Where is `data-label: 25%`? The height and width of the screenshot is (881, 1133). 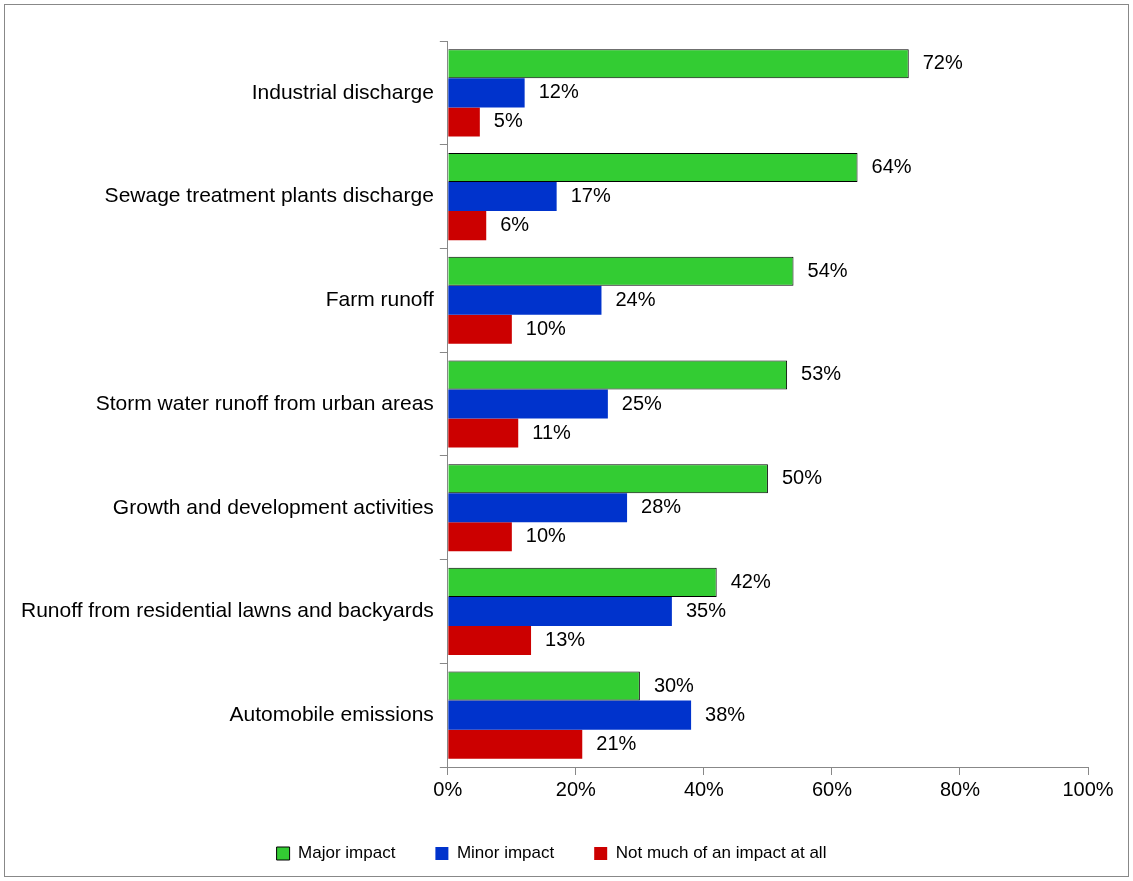 data-label: 25% is located at coordinates (642, 402).